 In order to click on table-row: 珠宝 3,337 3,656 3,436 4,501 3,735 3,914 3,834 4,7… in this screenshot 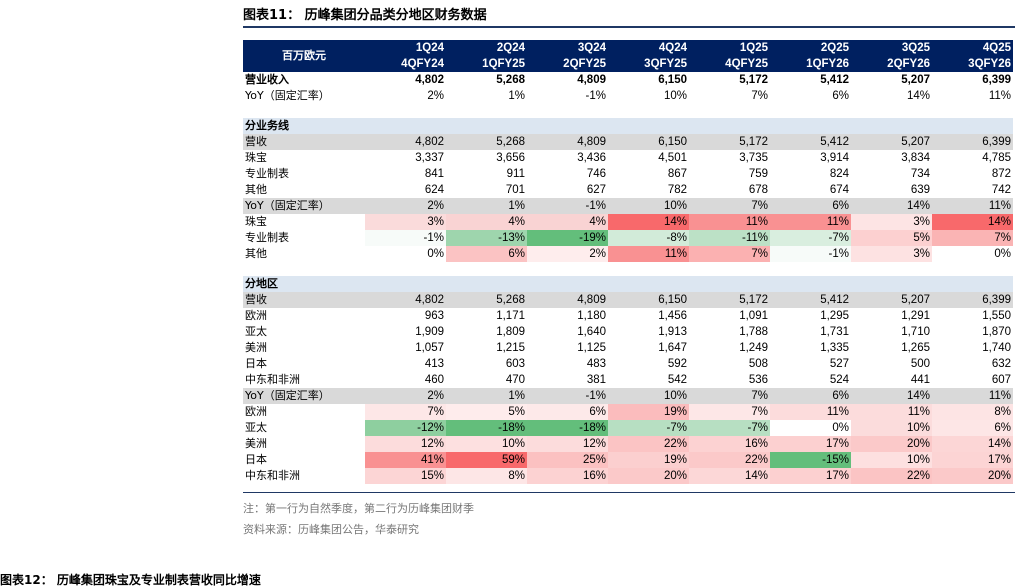, I will do `click(628, 158)`.